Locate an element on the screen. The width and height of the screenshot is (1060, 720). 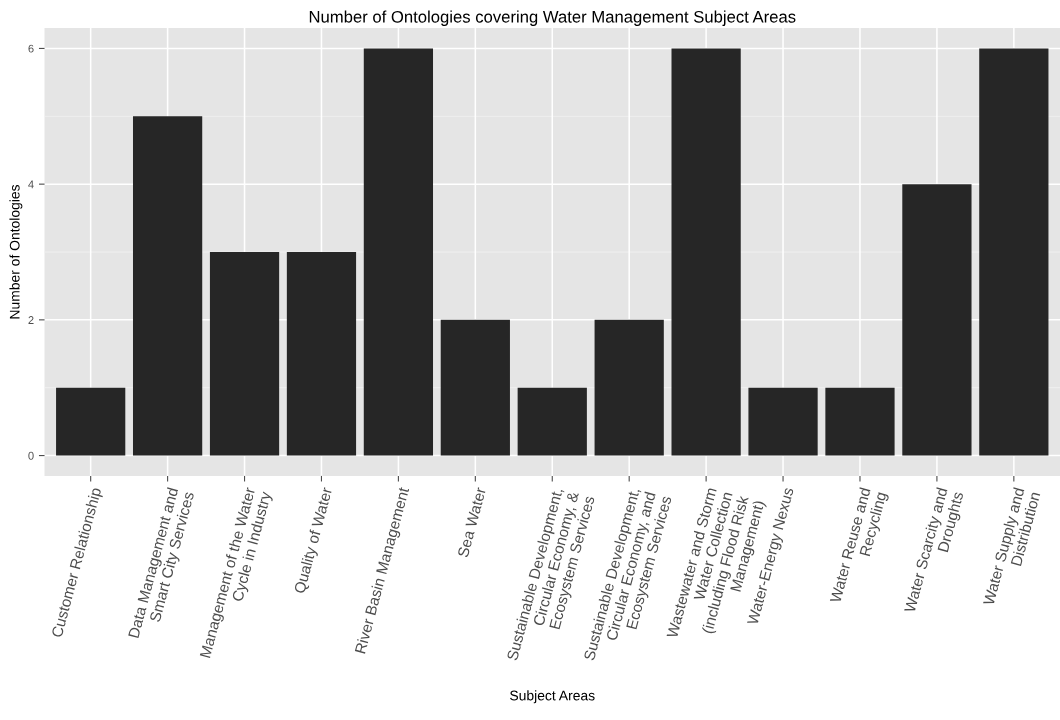
y-tick-label: 6 is located at coordinates (31, 48).